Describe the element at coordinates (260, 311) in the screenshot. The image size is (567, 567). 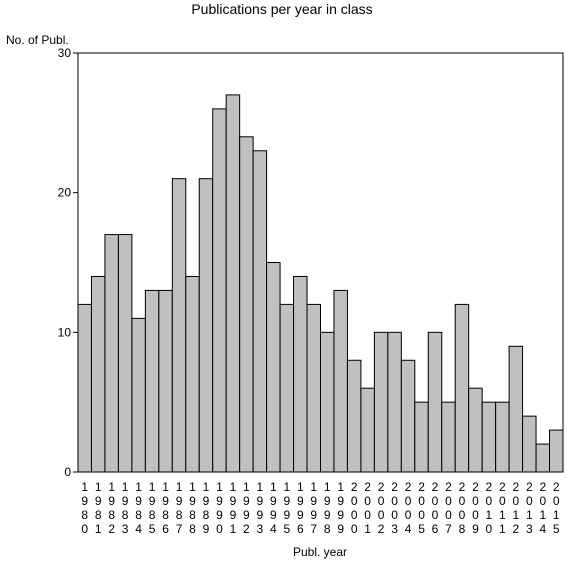
I see `bar-1993` at that location.